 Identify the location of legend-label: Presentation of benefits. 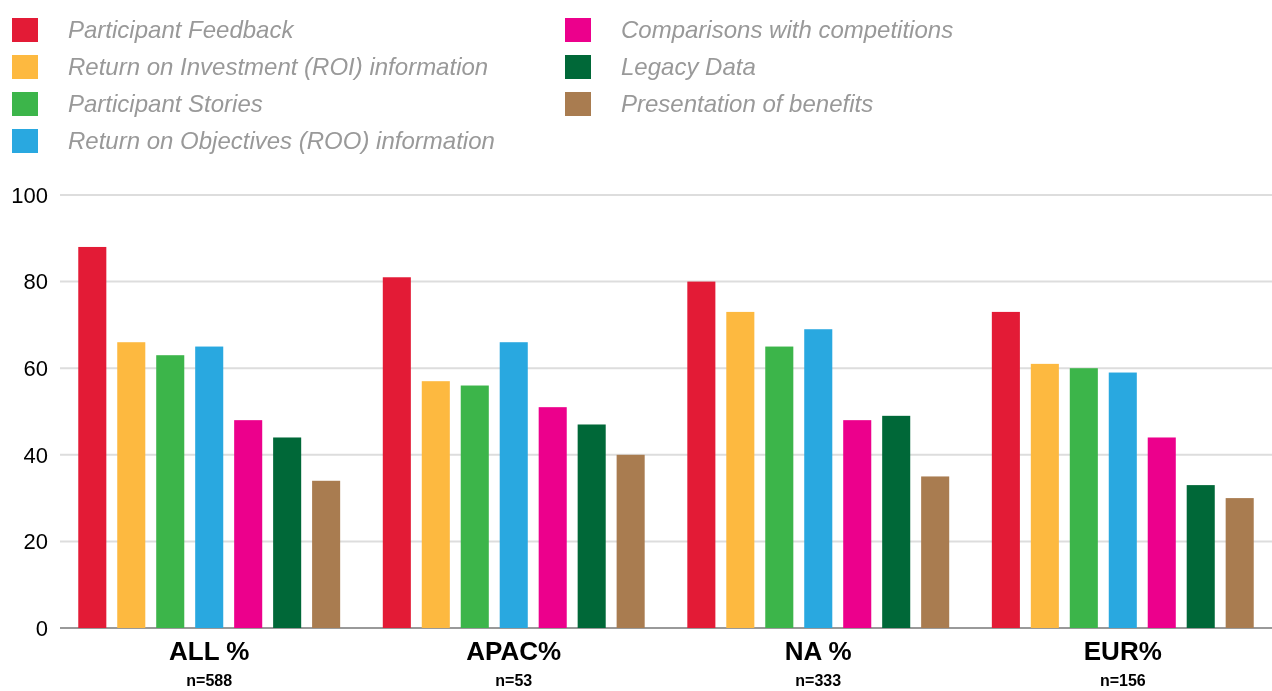
(747, 103).